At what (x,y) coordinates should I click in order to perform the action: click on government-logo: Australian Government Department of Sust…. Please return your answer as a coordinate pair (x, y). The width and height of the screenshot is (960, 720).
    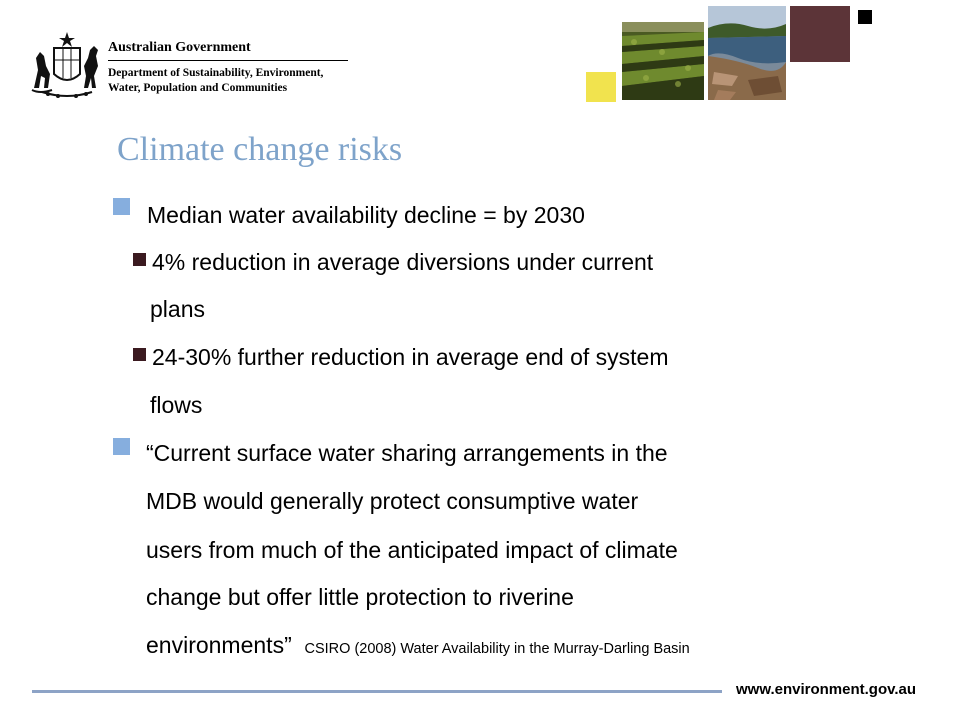
    Looking at the image, I should click on (193, 66).